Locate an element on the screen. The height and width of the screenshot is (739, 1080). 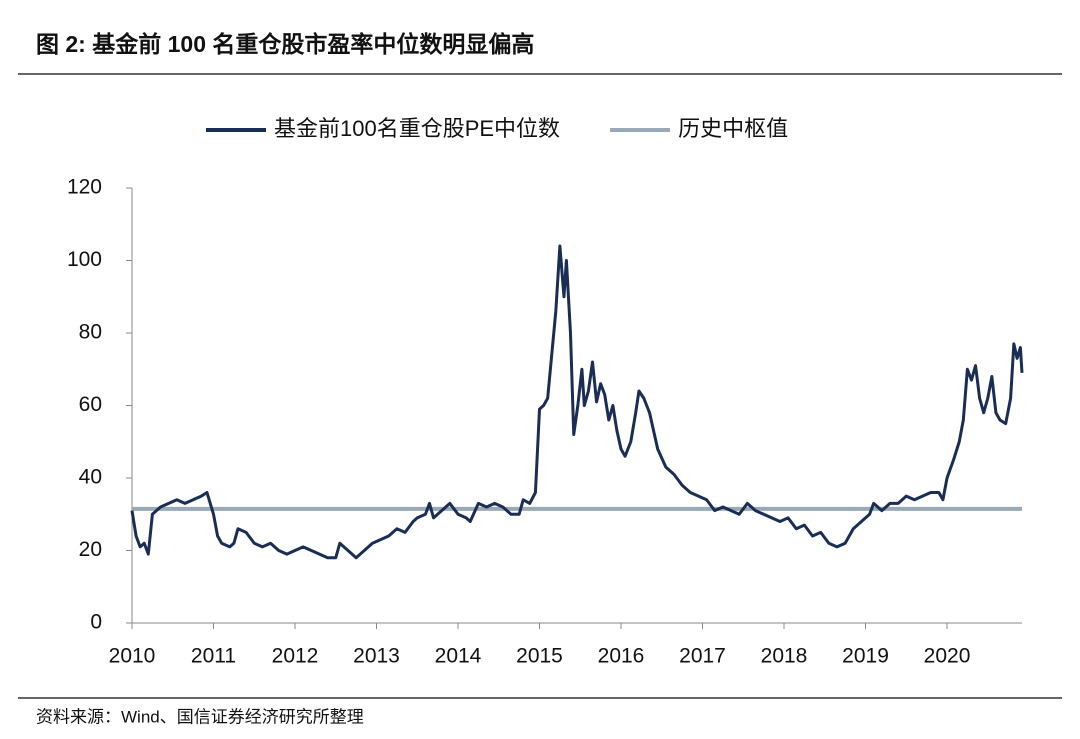
source-note: 资料来源：Wind、国信证券经济研究所整理 is located at coordinates (200, 716).